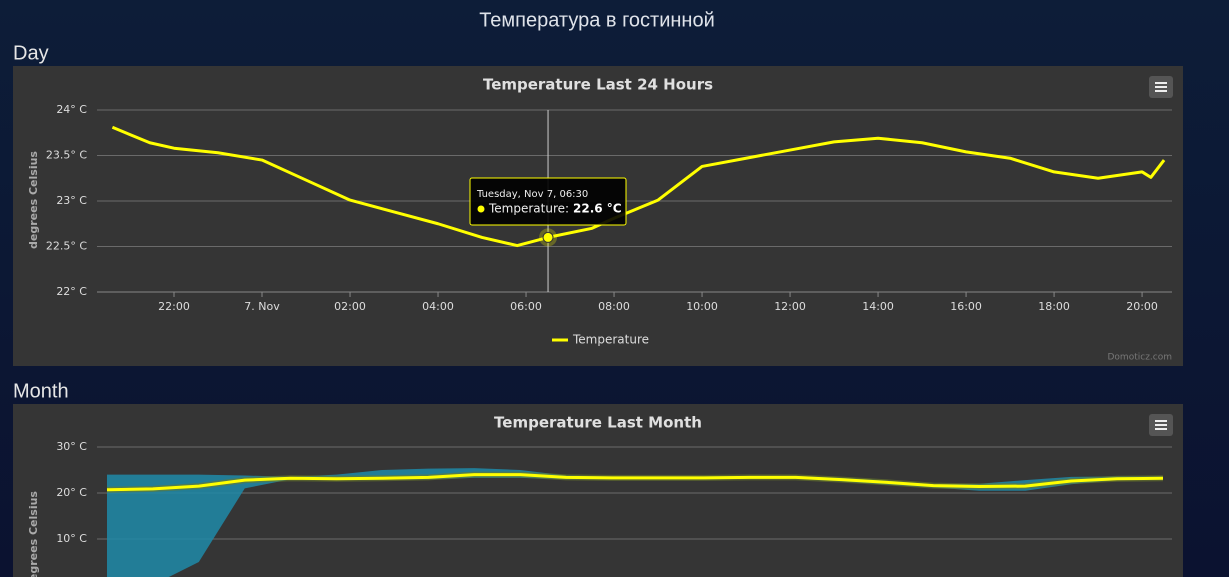  I want to click on x-tick-label: 22:00, so click(174, 306).